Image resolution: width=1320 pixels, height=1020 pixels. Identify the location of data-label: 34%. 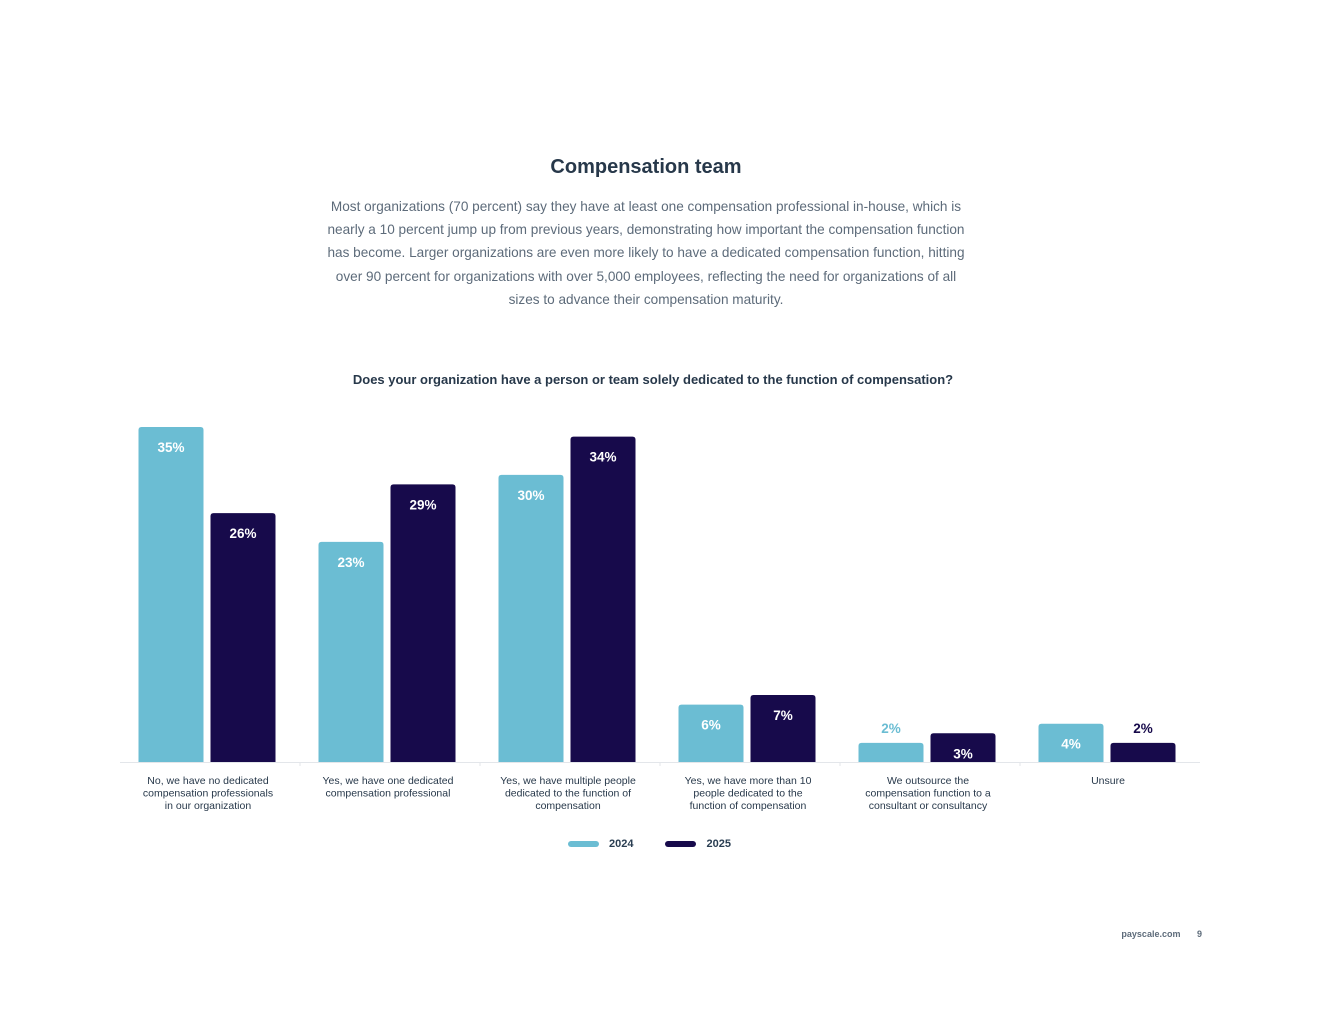
(602, 457).